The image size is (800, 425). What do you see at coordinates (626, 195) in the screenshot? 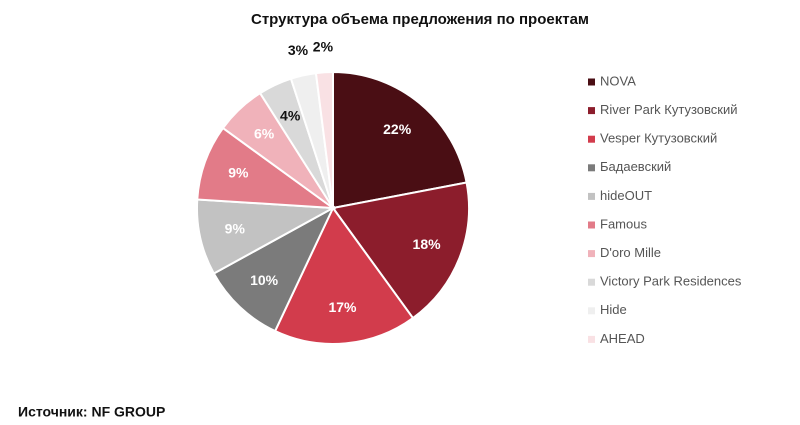
I see `legend-label: hideOUT` at bounding box center [626, 195].